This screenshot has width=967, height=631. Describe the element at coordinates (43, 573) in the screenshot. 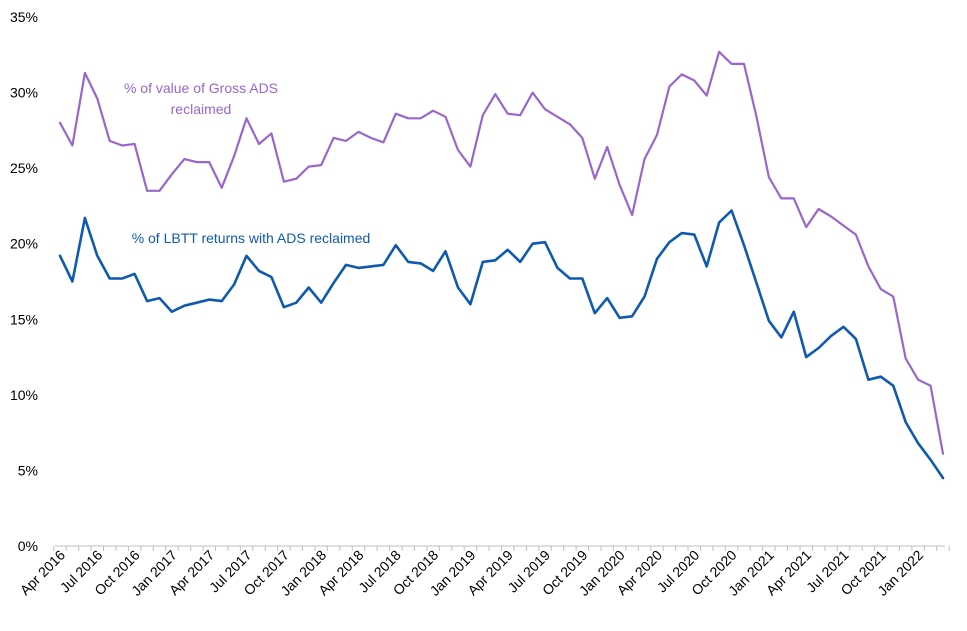

I see `x-tick-label: Apr 2016` at that location.